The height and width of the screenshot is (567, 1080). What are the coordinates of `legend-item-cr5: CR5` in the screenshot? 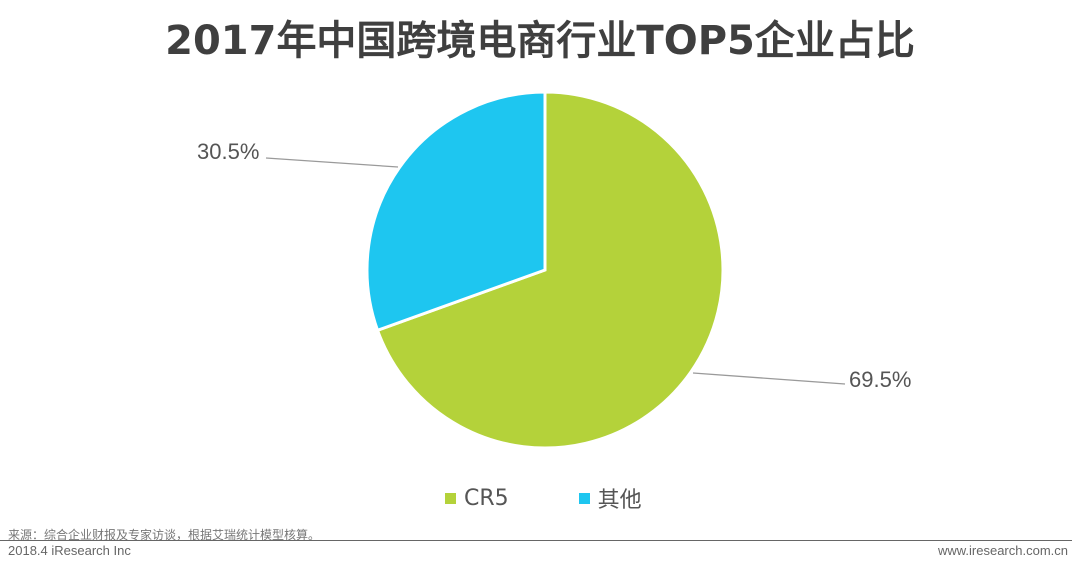 It's located at (477, 498).